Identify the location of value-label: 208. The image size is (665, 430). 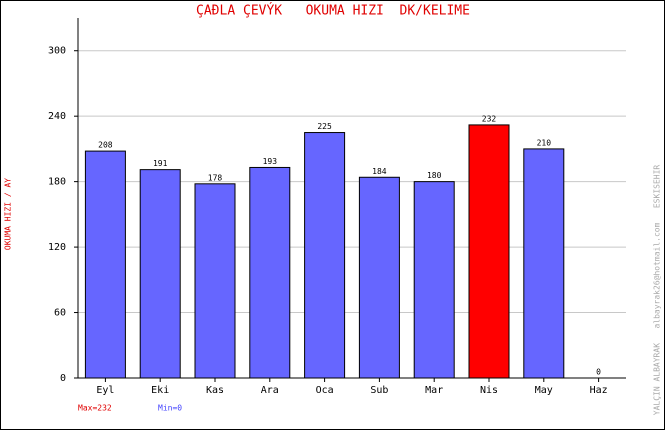
(105, 145).